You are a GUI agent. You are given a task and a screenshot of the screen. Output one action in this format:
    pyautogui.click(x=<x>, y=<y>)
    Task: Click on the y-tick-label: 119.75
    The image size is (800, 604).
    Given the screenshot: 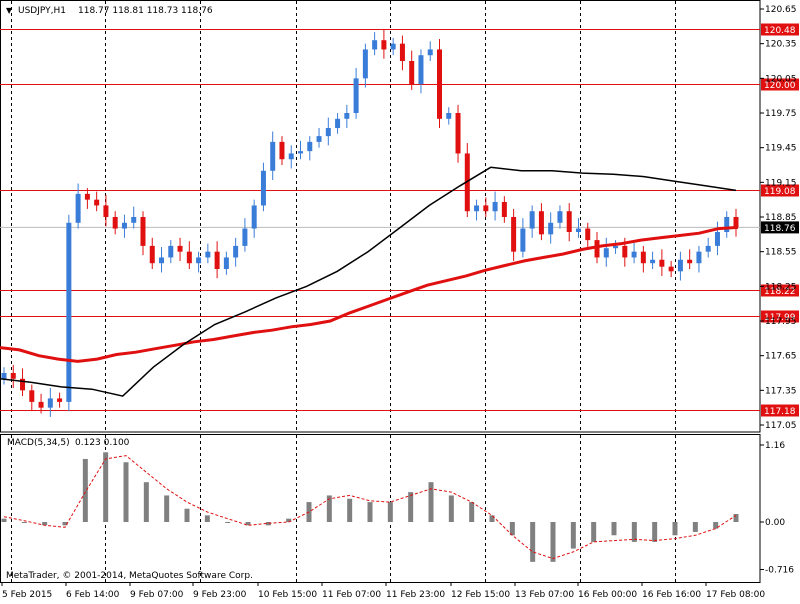 What is the action you would take?
    pyautogui.click(x=781, y=114)
    